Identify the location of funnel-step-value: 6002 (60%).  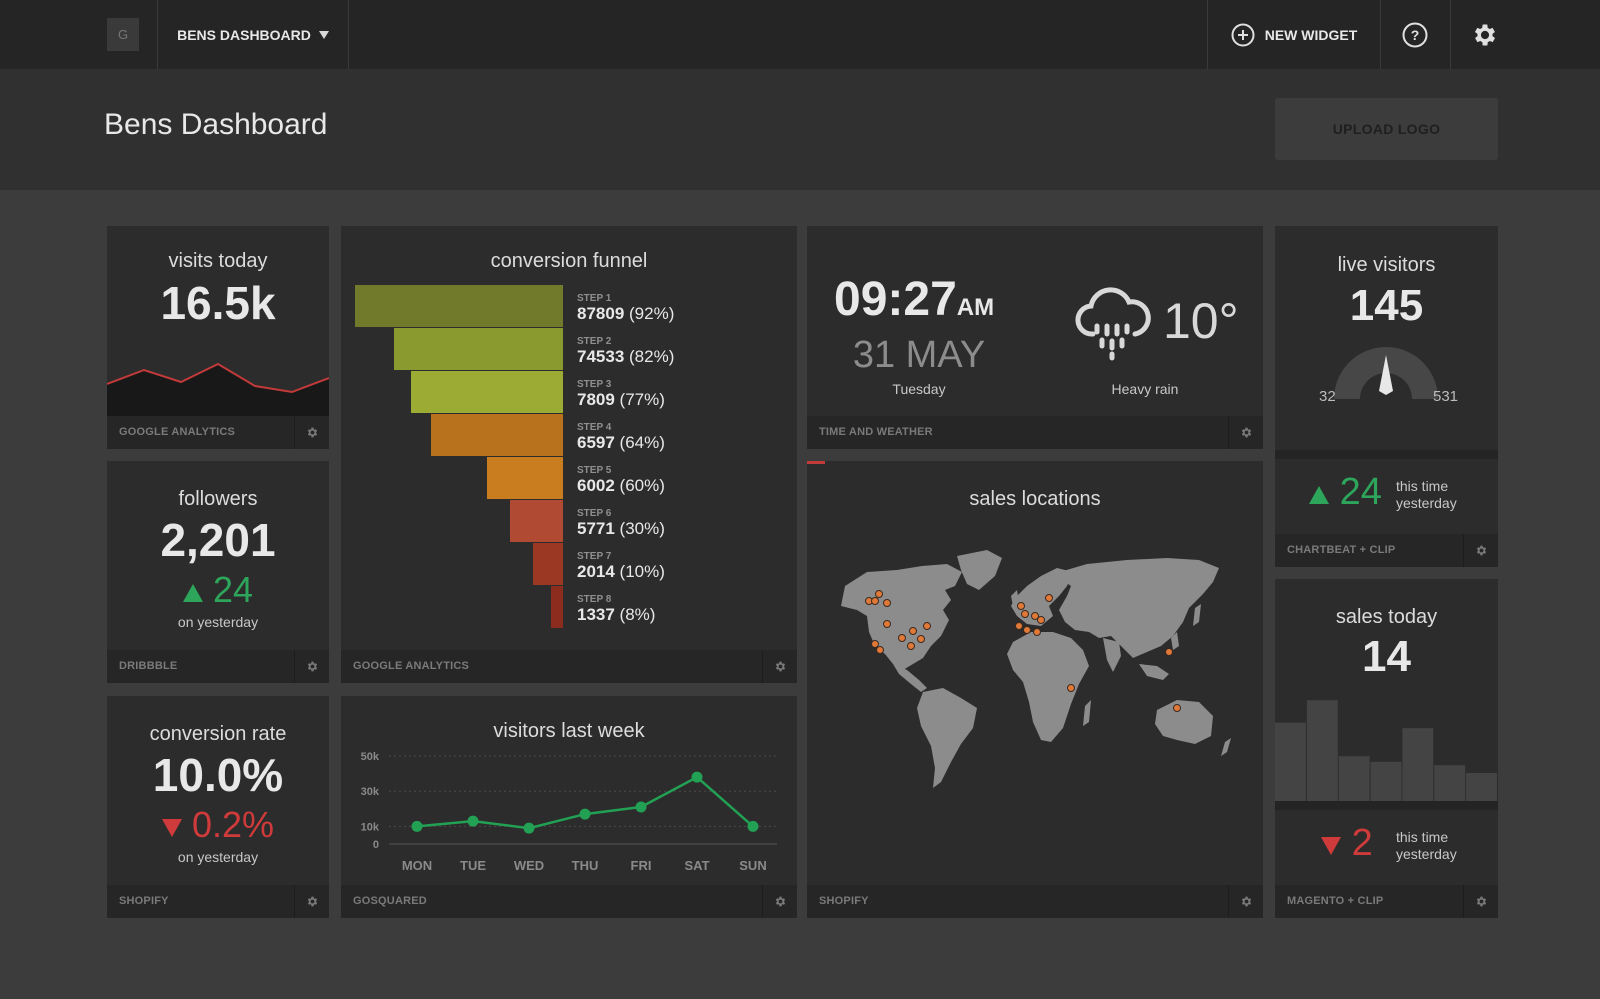
(621, 485).